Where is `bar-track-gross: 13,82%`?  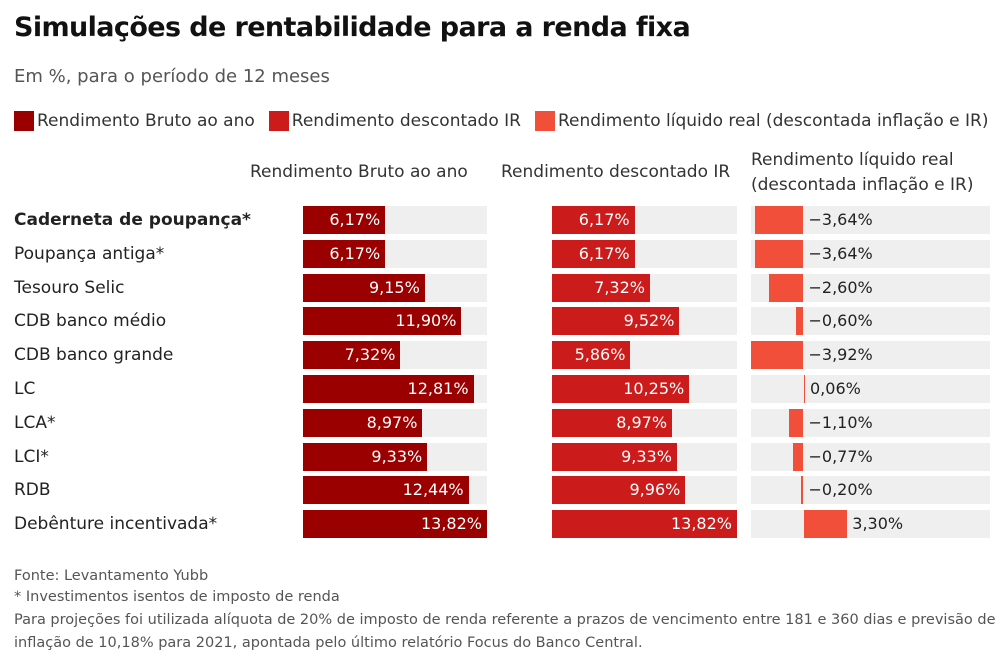
bar-track-gross: 13,82% is located at coordinates (395, 524).